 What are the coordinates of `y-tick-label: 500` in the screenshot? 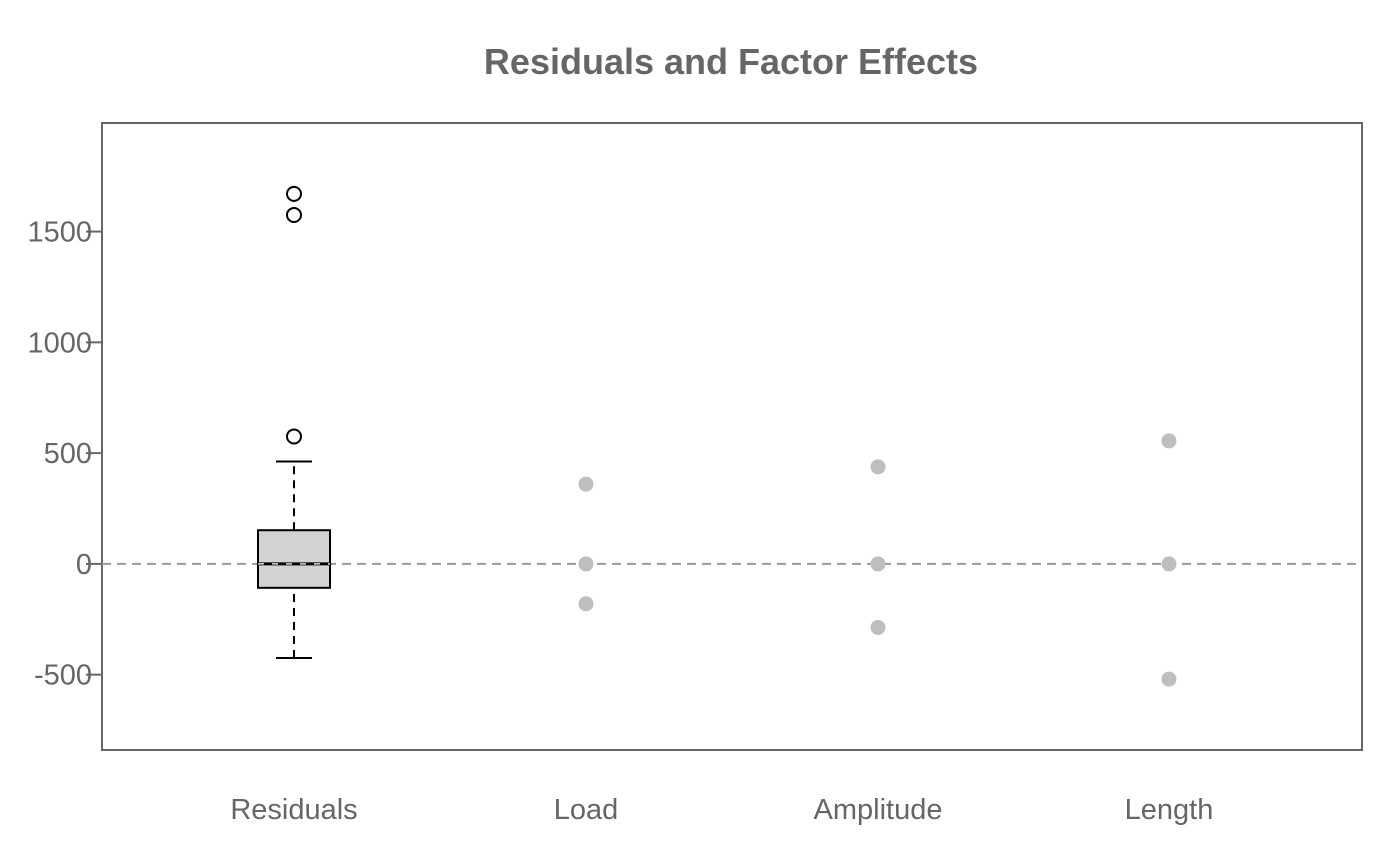 It's located at (68, 454).